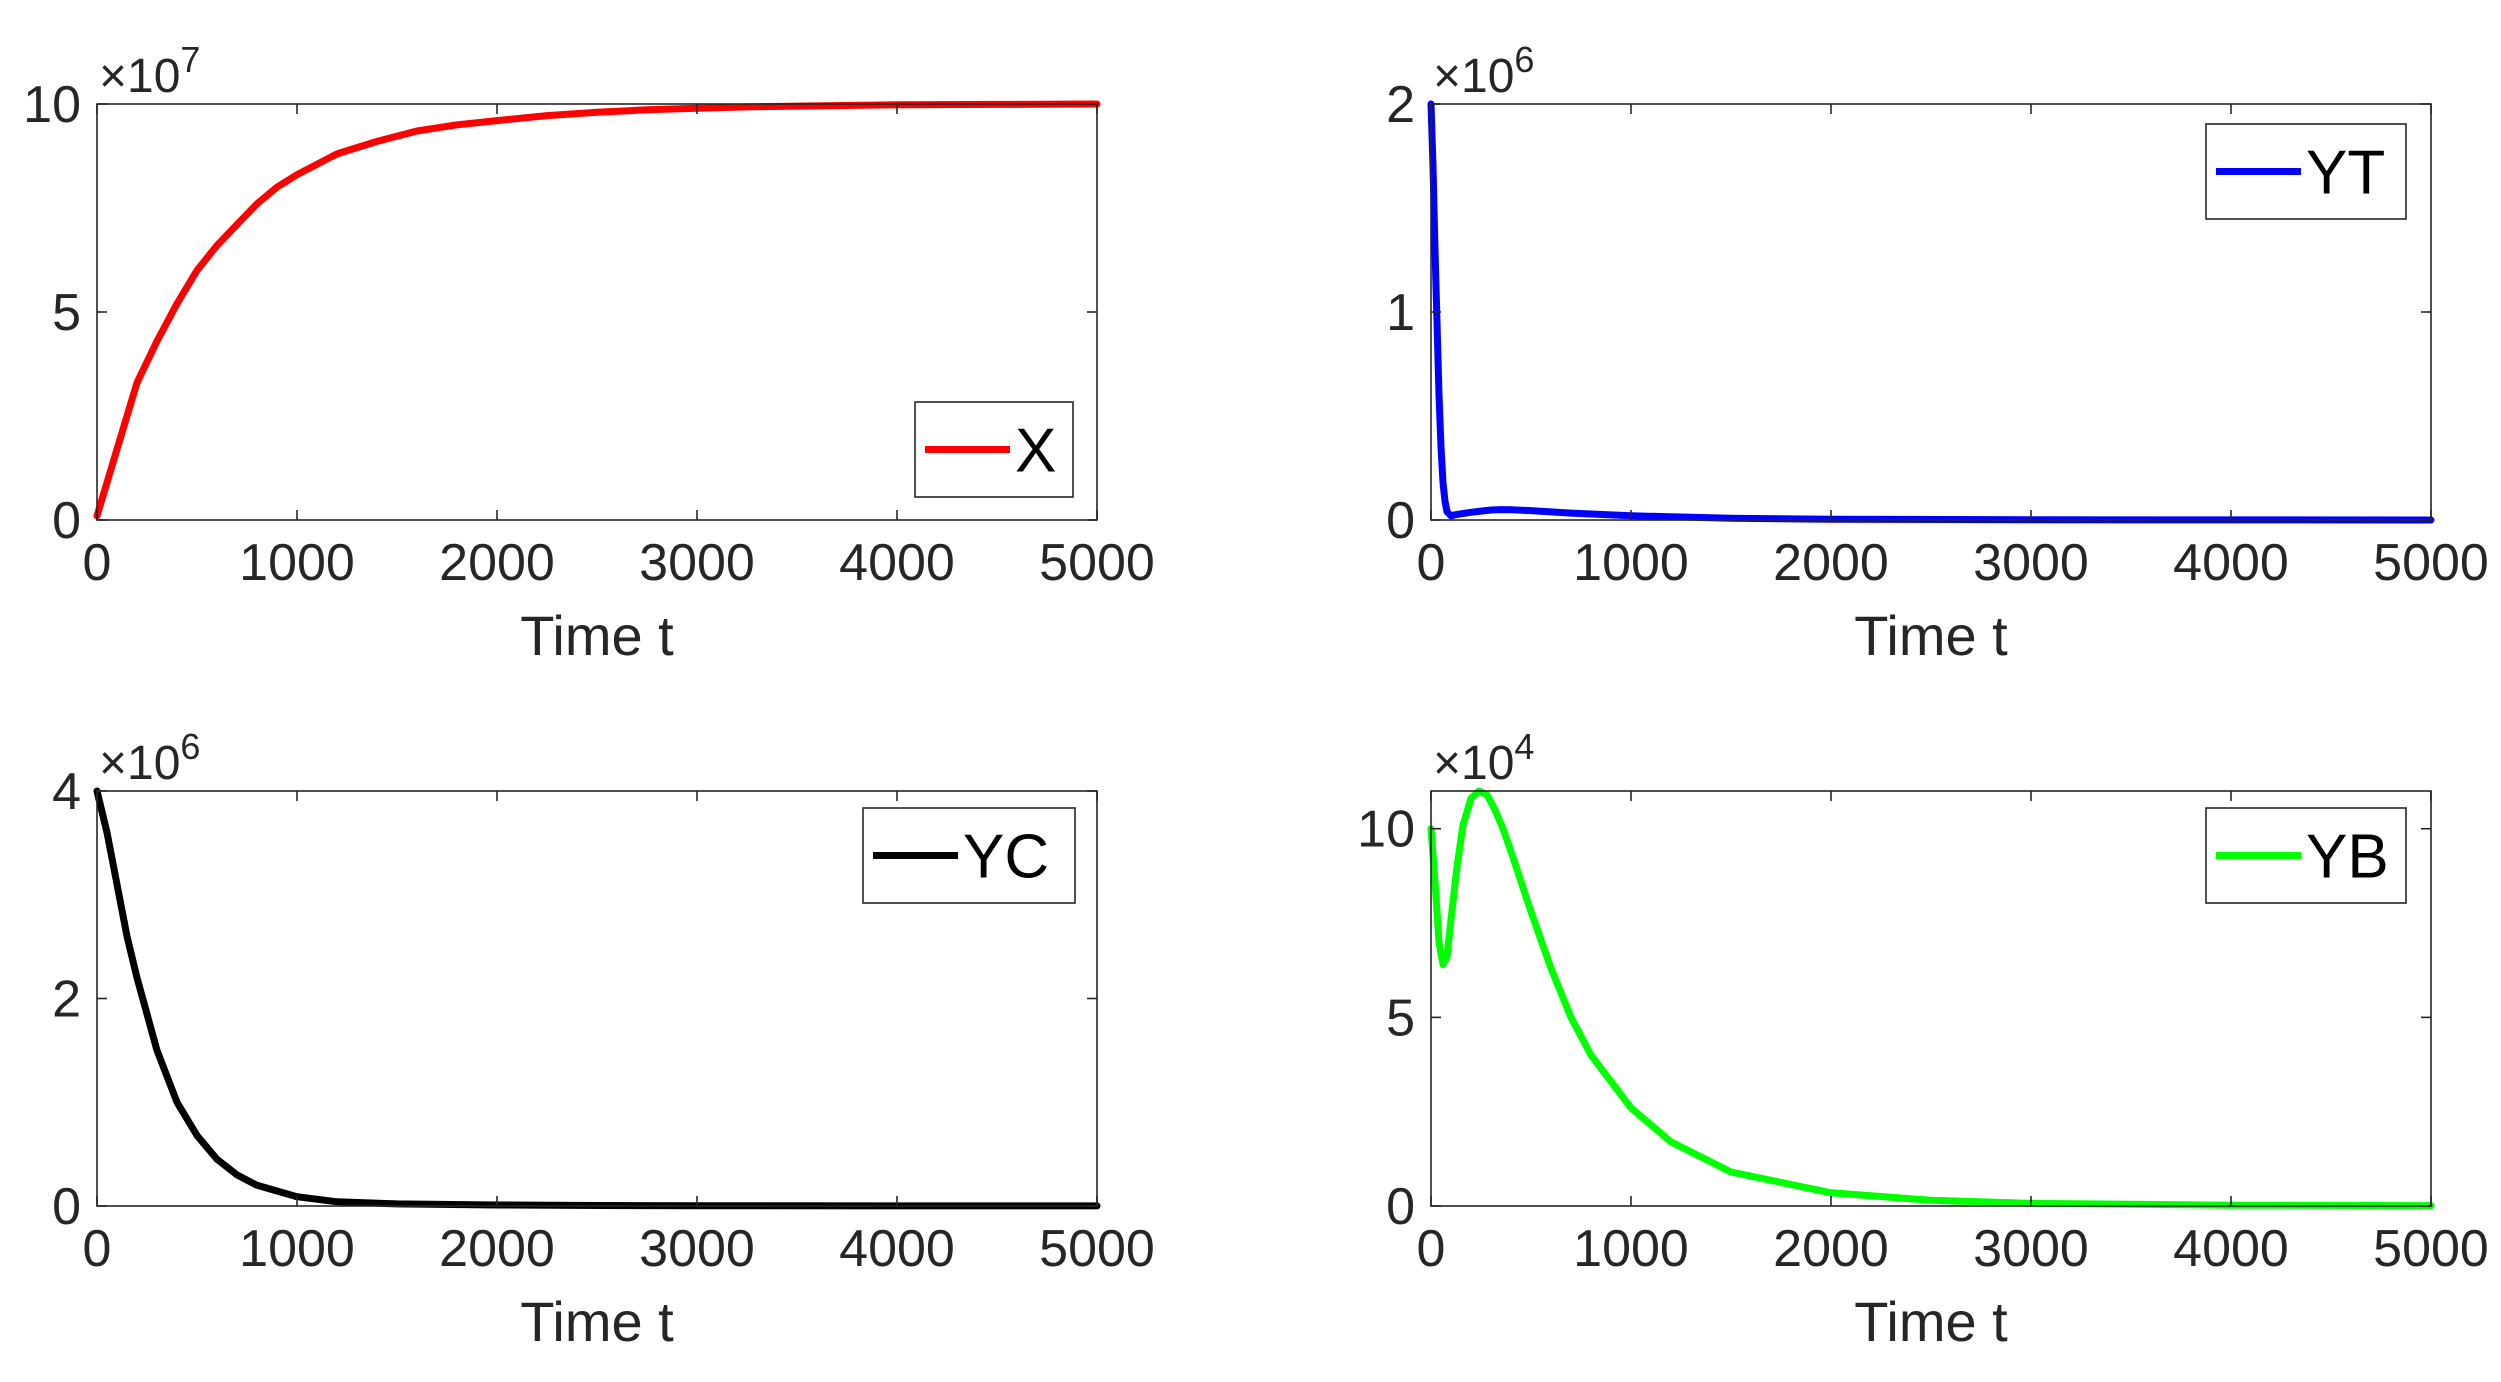 This screenshot has width=2501, height=1382. What do you see at coordinates (994, 449) in the screenshot?
I see `legend: X` at bounding box center [994, 449].